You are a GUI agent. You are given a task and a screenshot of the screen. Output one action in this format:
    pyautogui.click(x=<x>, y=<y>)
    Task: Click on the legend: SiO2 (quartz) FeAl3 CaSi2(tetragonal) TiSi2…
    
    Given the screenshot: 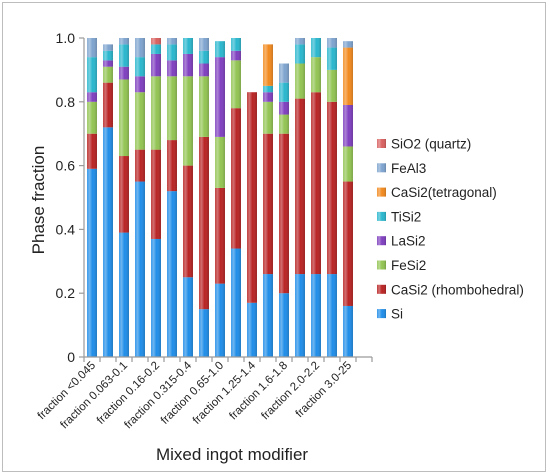 What is the action you would take?
    pyautogui.click(x=450, y=229)
    